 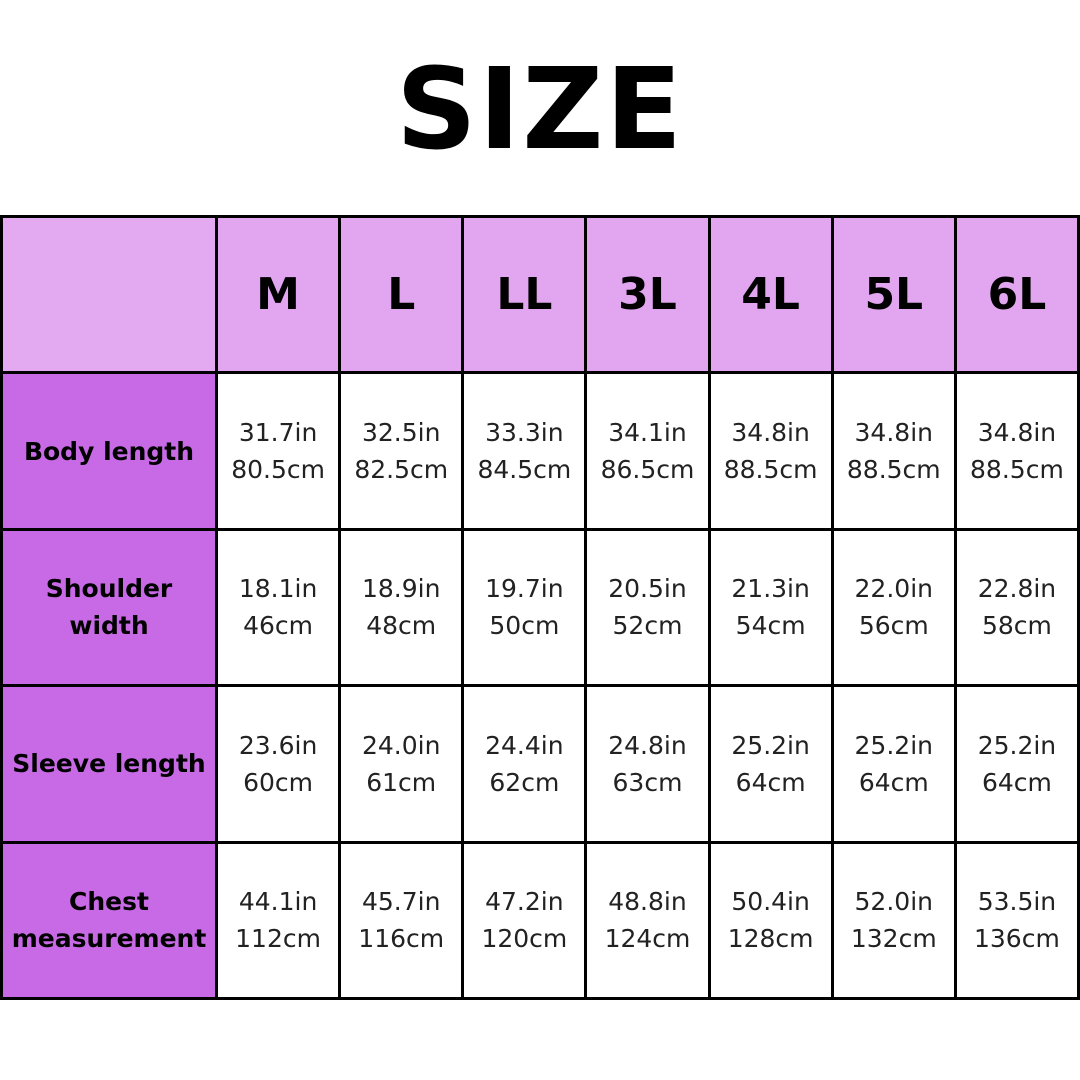 What do you see at coordinates (647, 920) in the screenshot?
I see `measurement-cell: 48.8in 124cm` at bounding box center [647, 920].